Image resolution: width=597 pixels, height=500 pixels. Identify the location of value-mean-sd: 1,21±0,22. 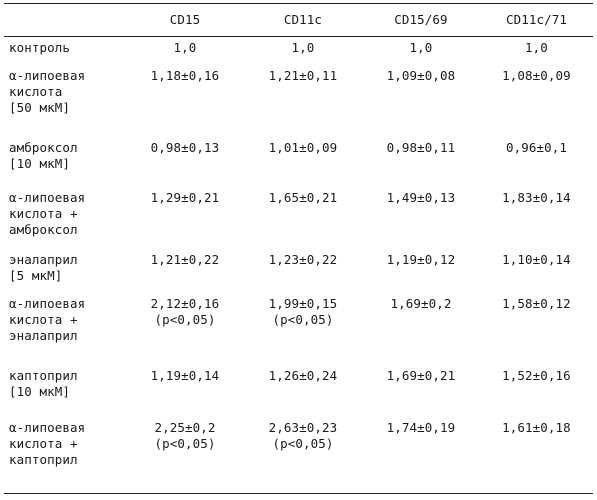
(185, 260).